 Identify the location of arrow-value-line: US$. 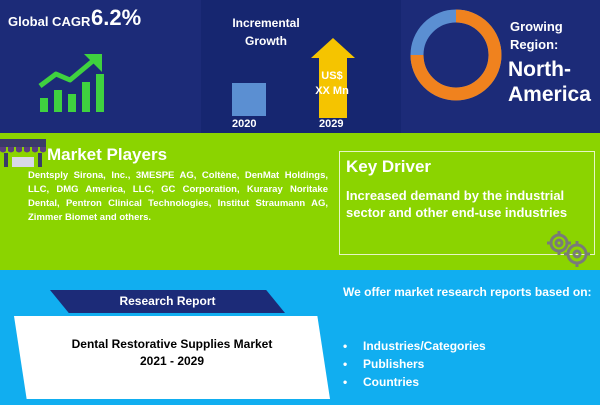
(332, 76).